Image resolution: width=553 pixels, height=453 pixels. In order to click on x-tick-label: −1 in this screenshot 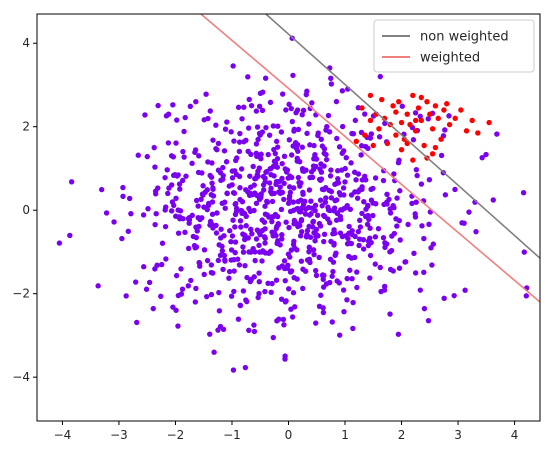, I will do `click(232, 435)`.